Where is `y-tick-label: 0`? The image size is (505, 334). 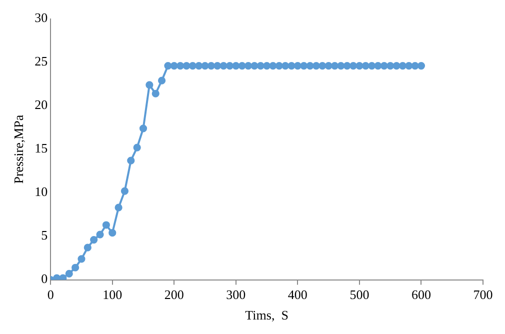
y-tick-label: 0 is located at coordinates (44, 278).